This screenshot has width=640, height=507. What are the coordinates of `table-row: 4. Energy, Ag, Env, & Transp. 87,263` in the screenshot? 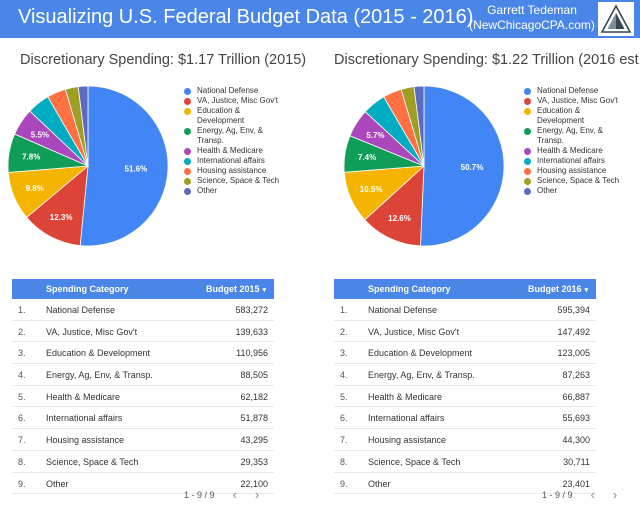 It's located at (465, 375).